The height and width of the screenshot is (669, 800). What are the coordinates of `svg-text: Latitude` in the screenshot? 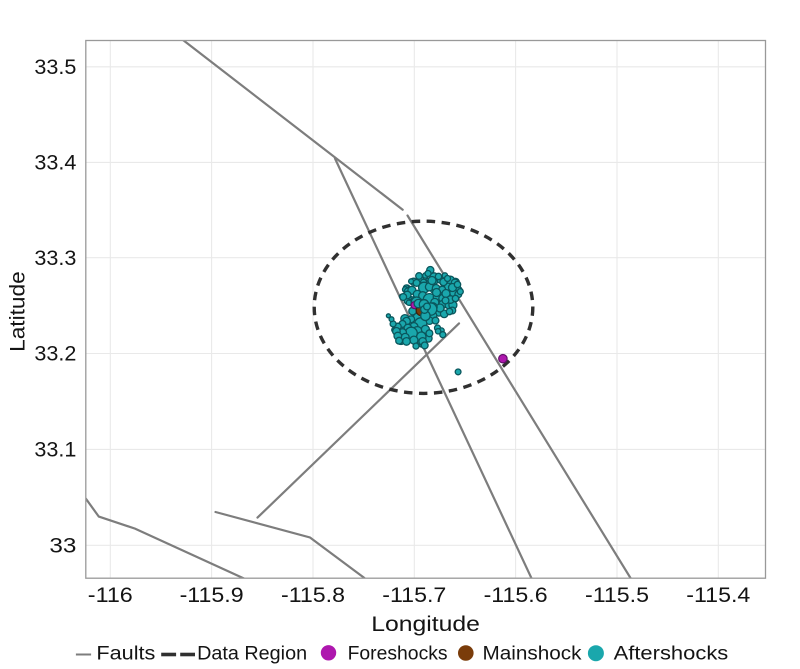 It's located at (18, 311).